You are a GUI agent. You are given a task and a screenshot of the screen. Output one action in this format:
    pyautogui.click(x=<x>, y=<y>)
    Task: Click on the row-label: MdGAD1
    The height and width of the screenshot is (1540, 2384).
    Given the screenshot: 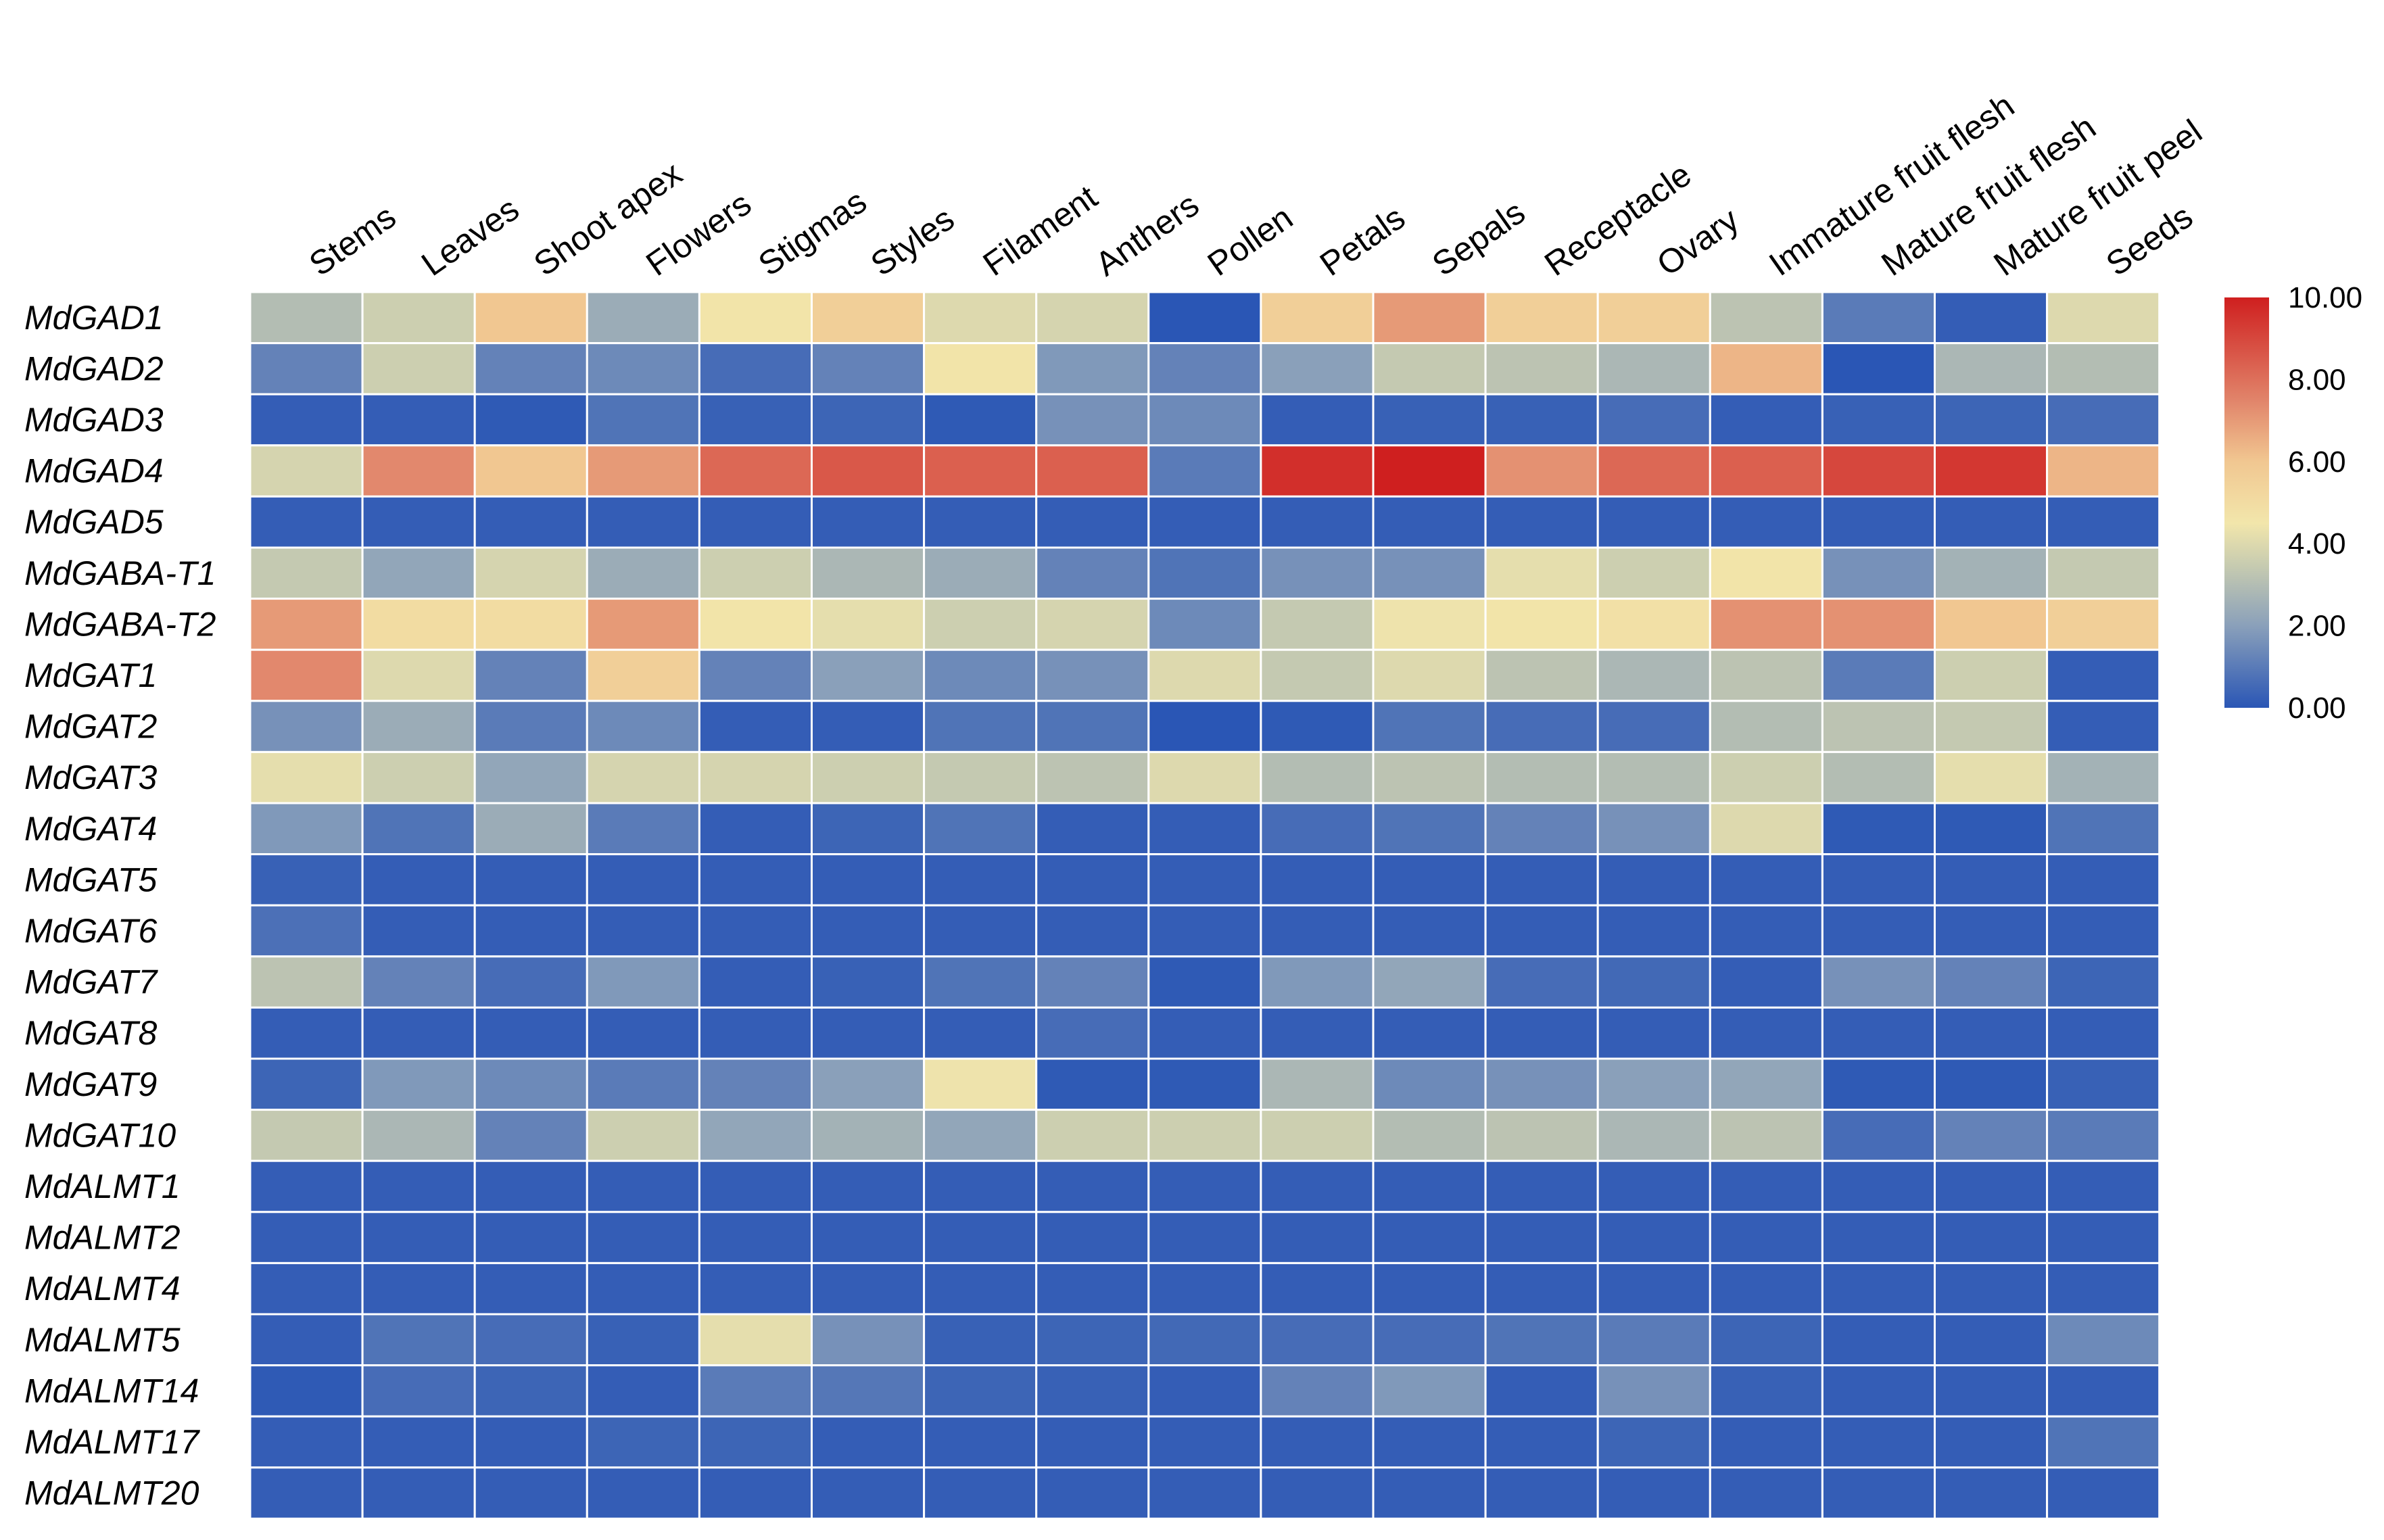 What is the action you would take?
    pyautogui.click(x=94, y=318)
    